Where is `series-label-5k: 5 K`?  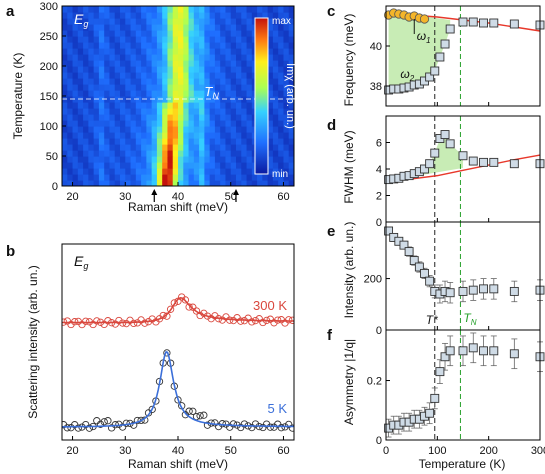
series-label-5k: 5 K is located at coordinates (277, 408).